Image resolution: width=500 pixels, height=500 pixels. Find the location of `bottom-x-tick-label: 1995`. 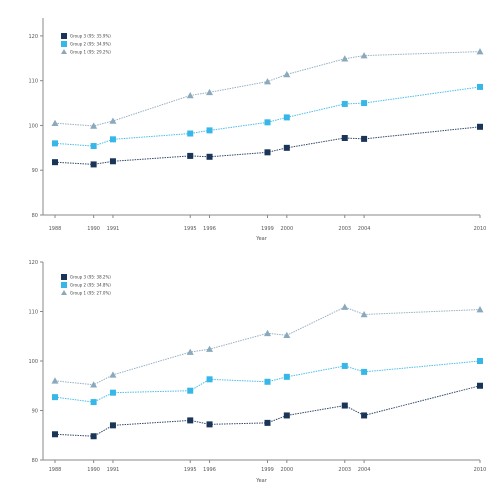

bottom-x-tick-label: 1995 is located at coordinates (190, 470).